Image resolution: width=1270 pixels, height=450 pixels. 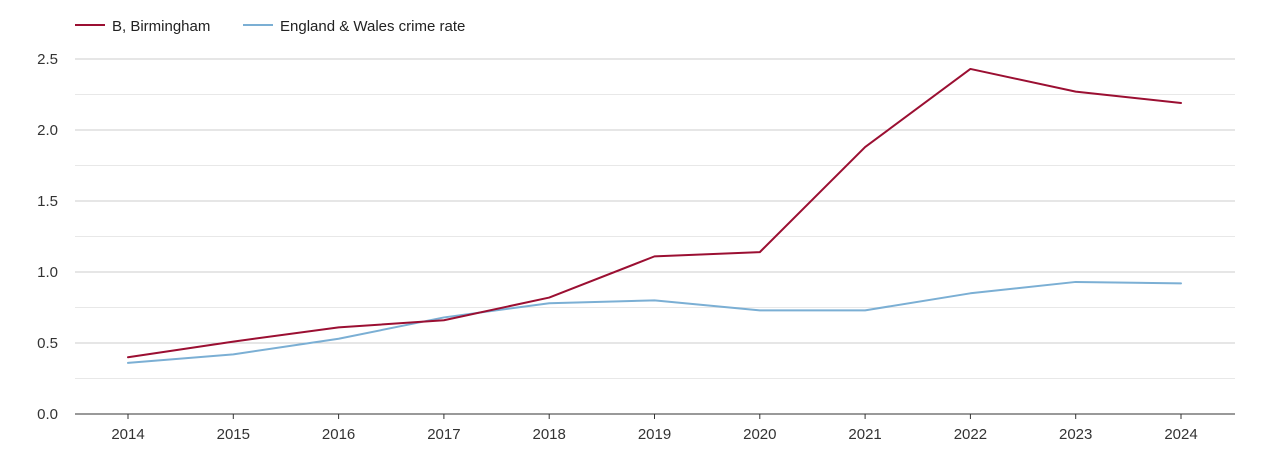 I want to click on x-tick-label: 2015, so click(x=233, y=434).